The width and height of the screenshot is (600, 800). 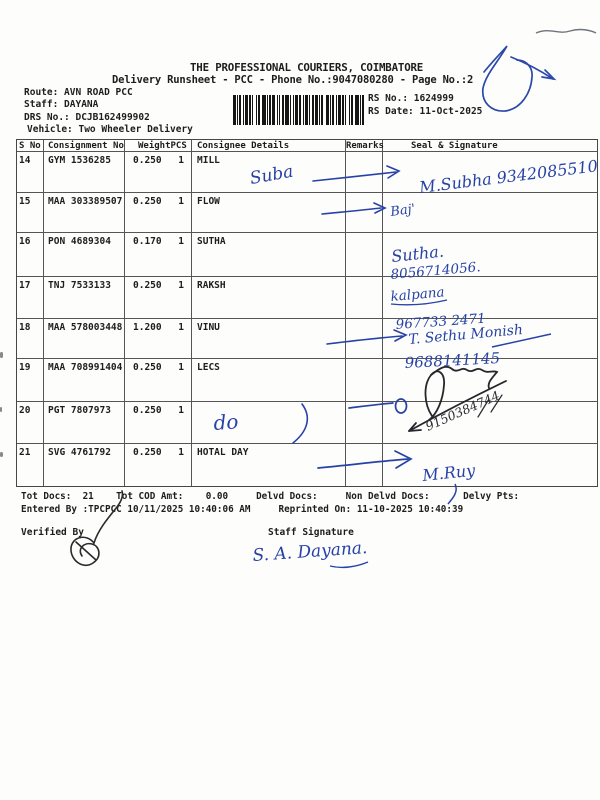 I want to click on weight-value: 0.170, so click(x=147, y=241).